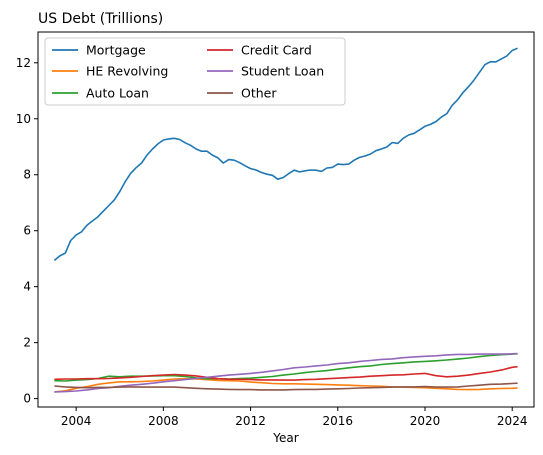 This screenshot has height=455, width=543. What do you see at coordinates (338, 421) in the screenshot?
I see `x-tick-label: 2016` at bounding box center [338, 421].